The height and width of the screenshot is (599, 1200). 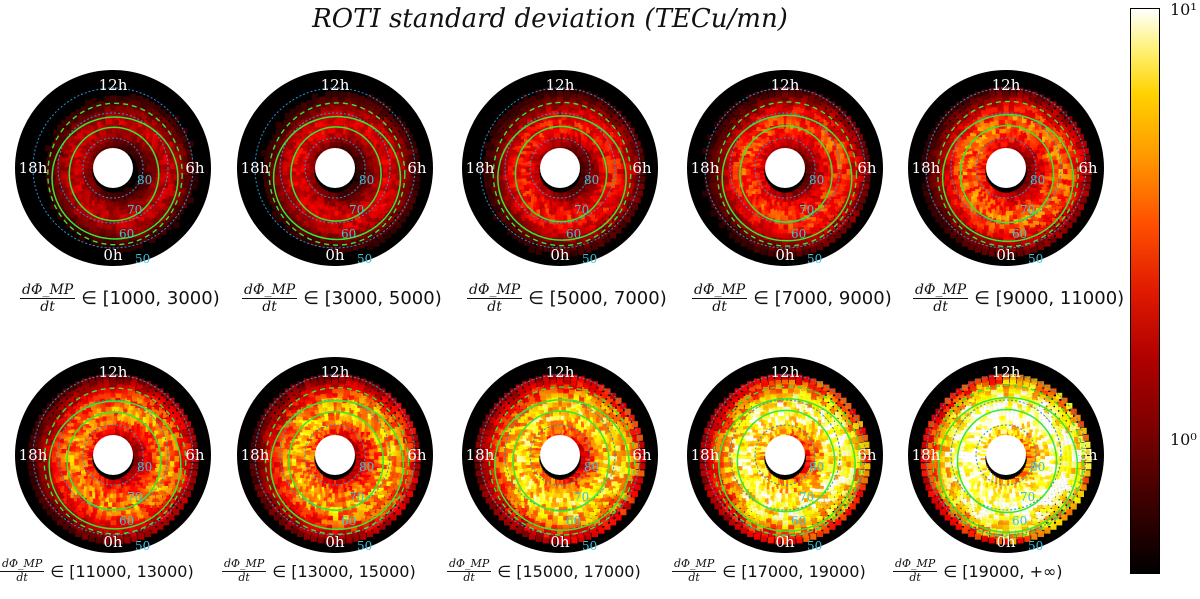 What do you see at coordinates (1018, 298) in the screenshot?
I see `panel-caption-5: dΦ_MP dt ∈ [9000, 11000)` at bounding box center [1018, 298].